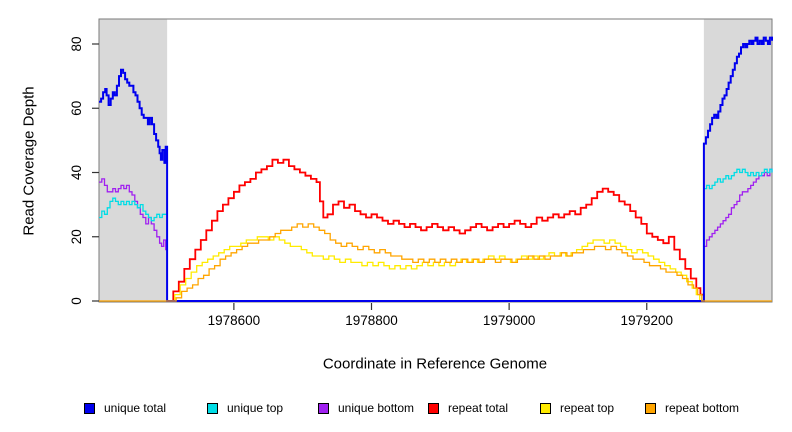  I want to click on y-axis-title: Read Coverage Depth, so click(29, 161).